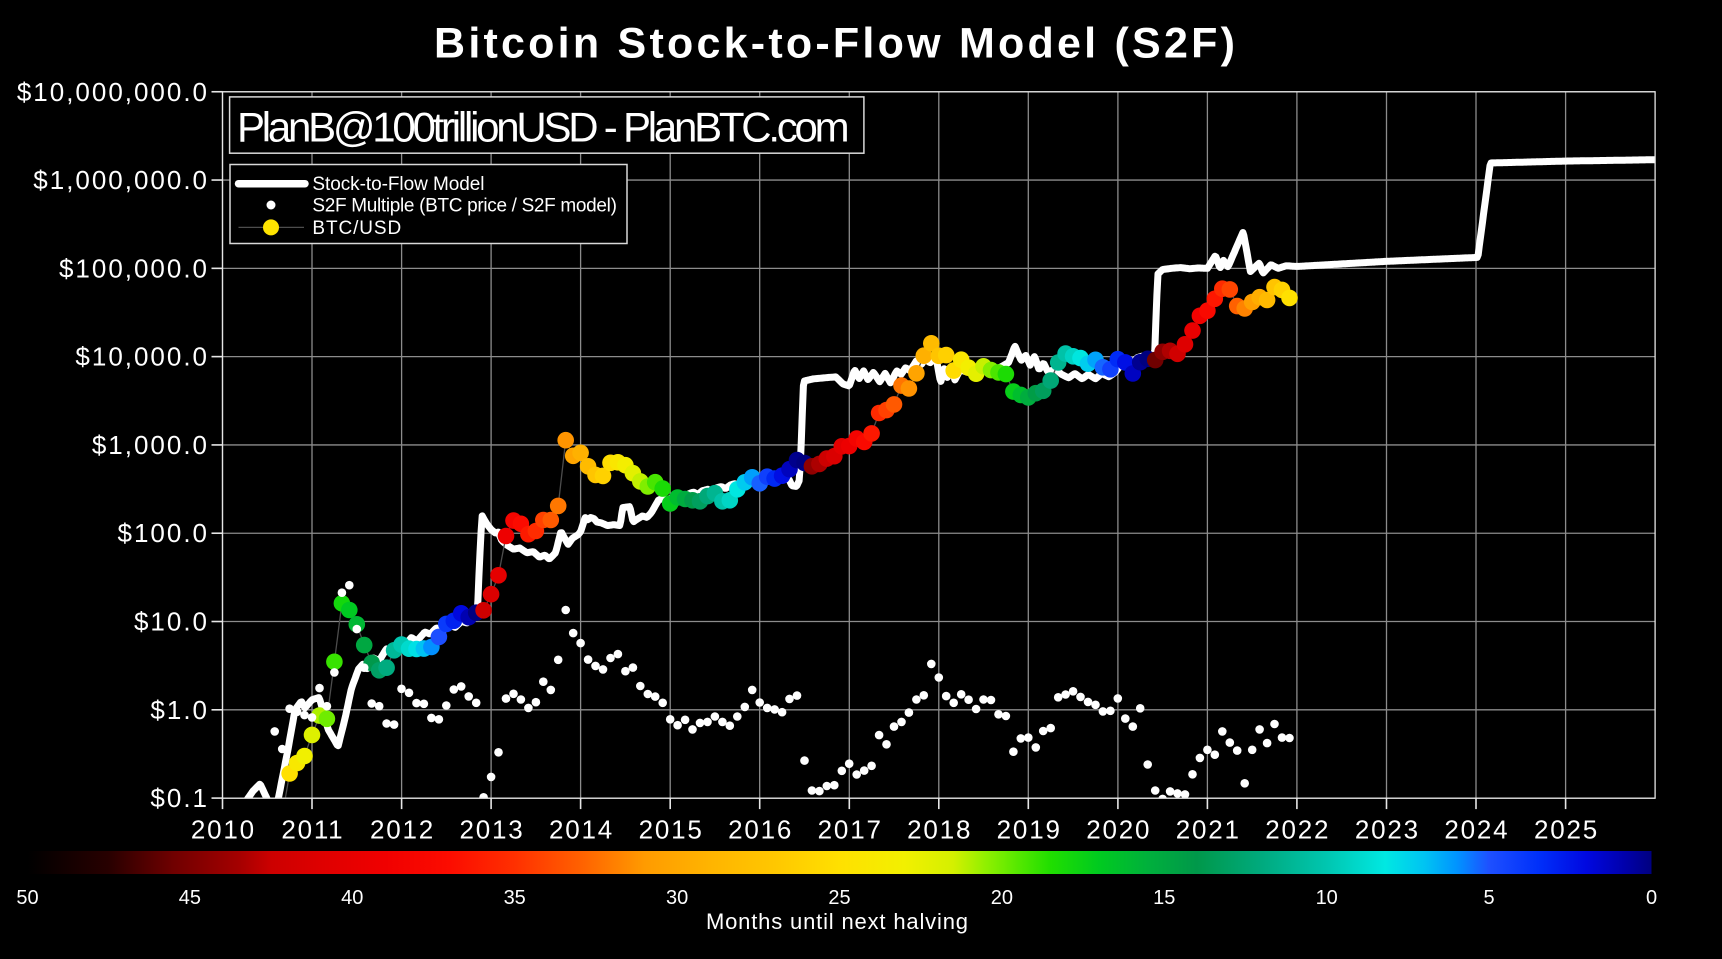  Describe the element at coordinates (398, 184) in the screenshot. I see `svg-text: Stock-to-Flow Model` at that location.